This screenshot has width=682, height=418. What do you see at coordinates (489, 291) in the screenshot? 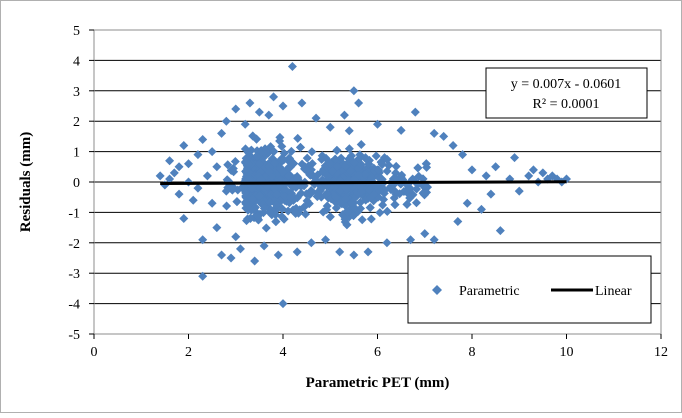
I see `legend-label-parametric: Parametric` at bounding box center [489, 291].